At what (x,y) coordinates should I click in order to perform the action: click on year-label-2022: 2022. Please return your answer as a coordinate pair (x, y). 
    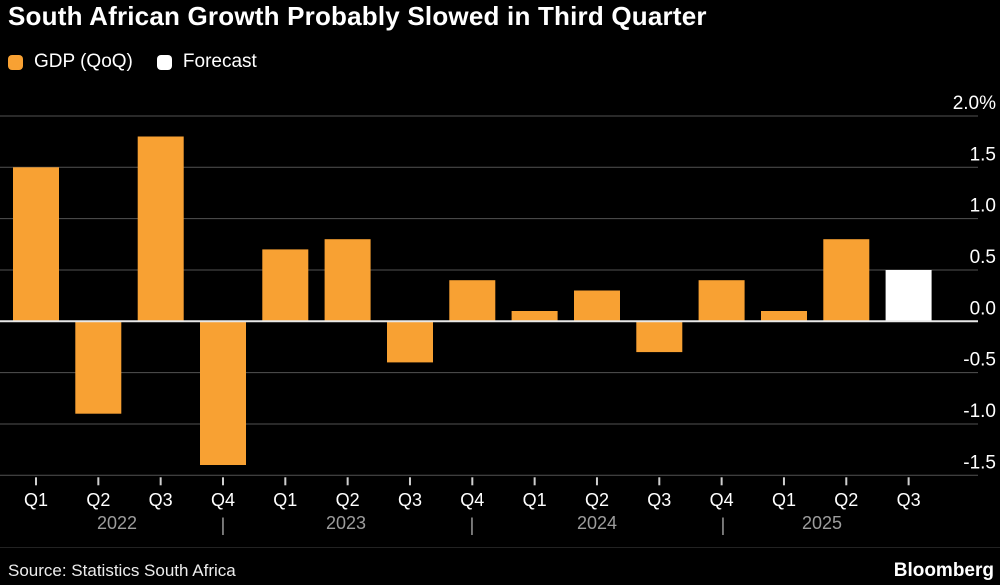
    Looking at the image, I should click on (117, 523).